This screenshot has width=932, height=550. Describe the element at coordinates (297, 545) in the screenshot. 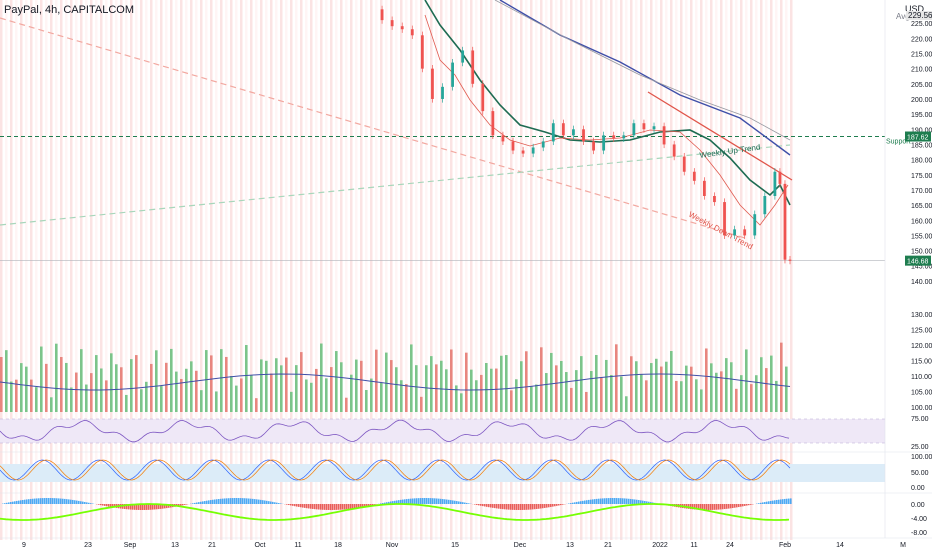

I see `x-tick: 11` at that location.